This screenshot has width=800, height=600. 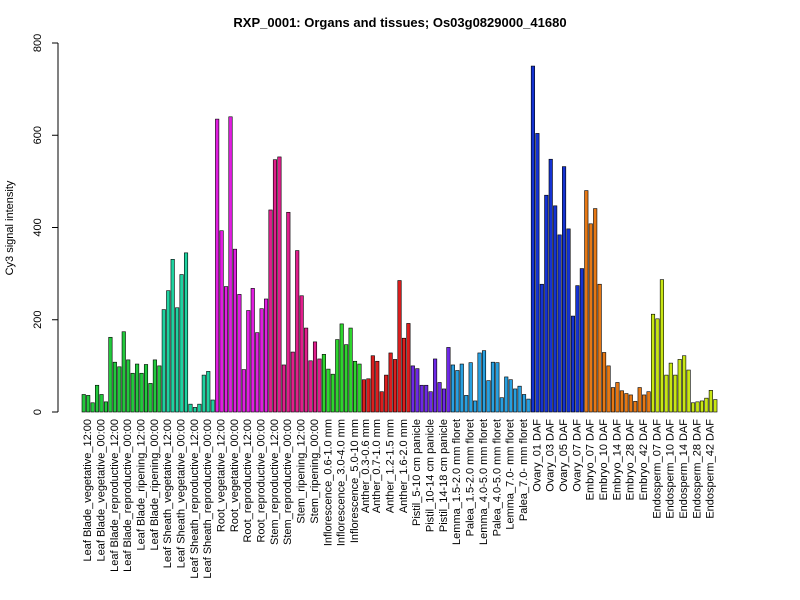 I want to click on y-tick-label: 600, so click(x=38, y=135).